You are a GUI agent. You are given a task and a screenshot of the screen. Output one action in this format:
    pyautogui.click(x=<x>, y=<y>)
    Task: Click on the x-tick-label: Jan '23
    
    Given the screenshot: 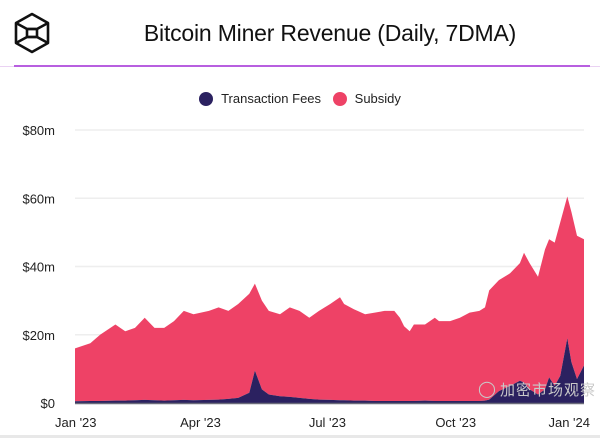 What is the action you would take?
    pyautogui.click(x=76, y=422)
    